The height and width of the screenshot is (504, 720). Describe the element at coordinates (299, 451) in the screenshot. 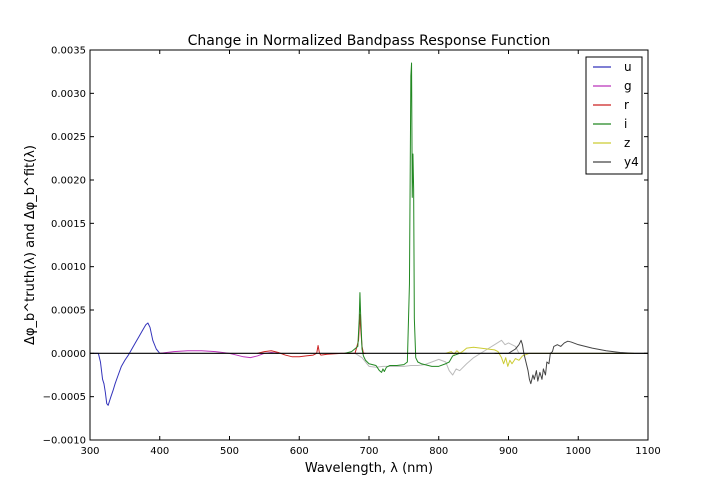

I see `x-tick-label: 600` at that location.